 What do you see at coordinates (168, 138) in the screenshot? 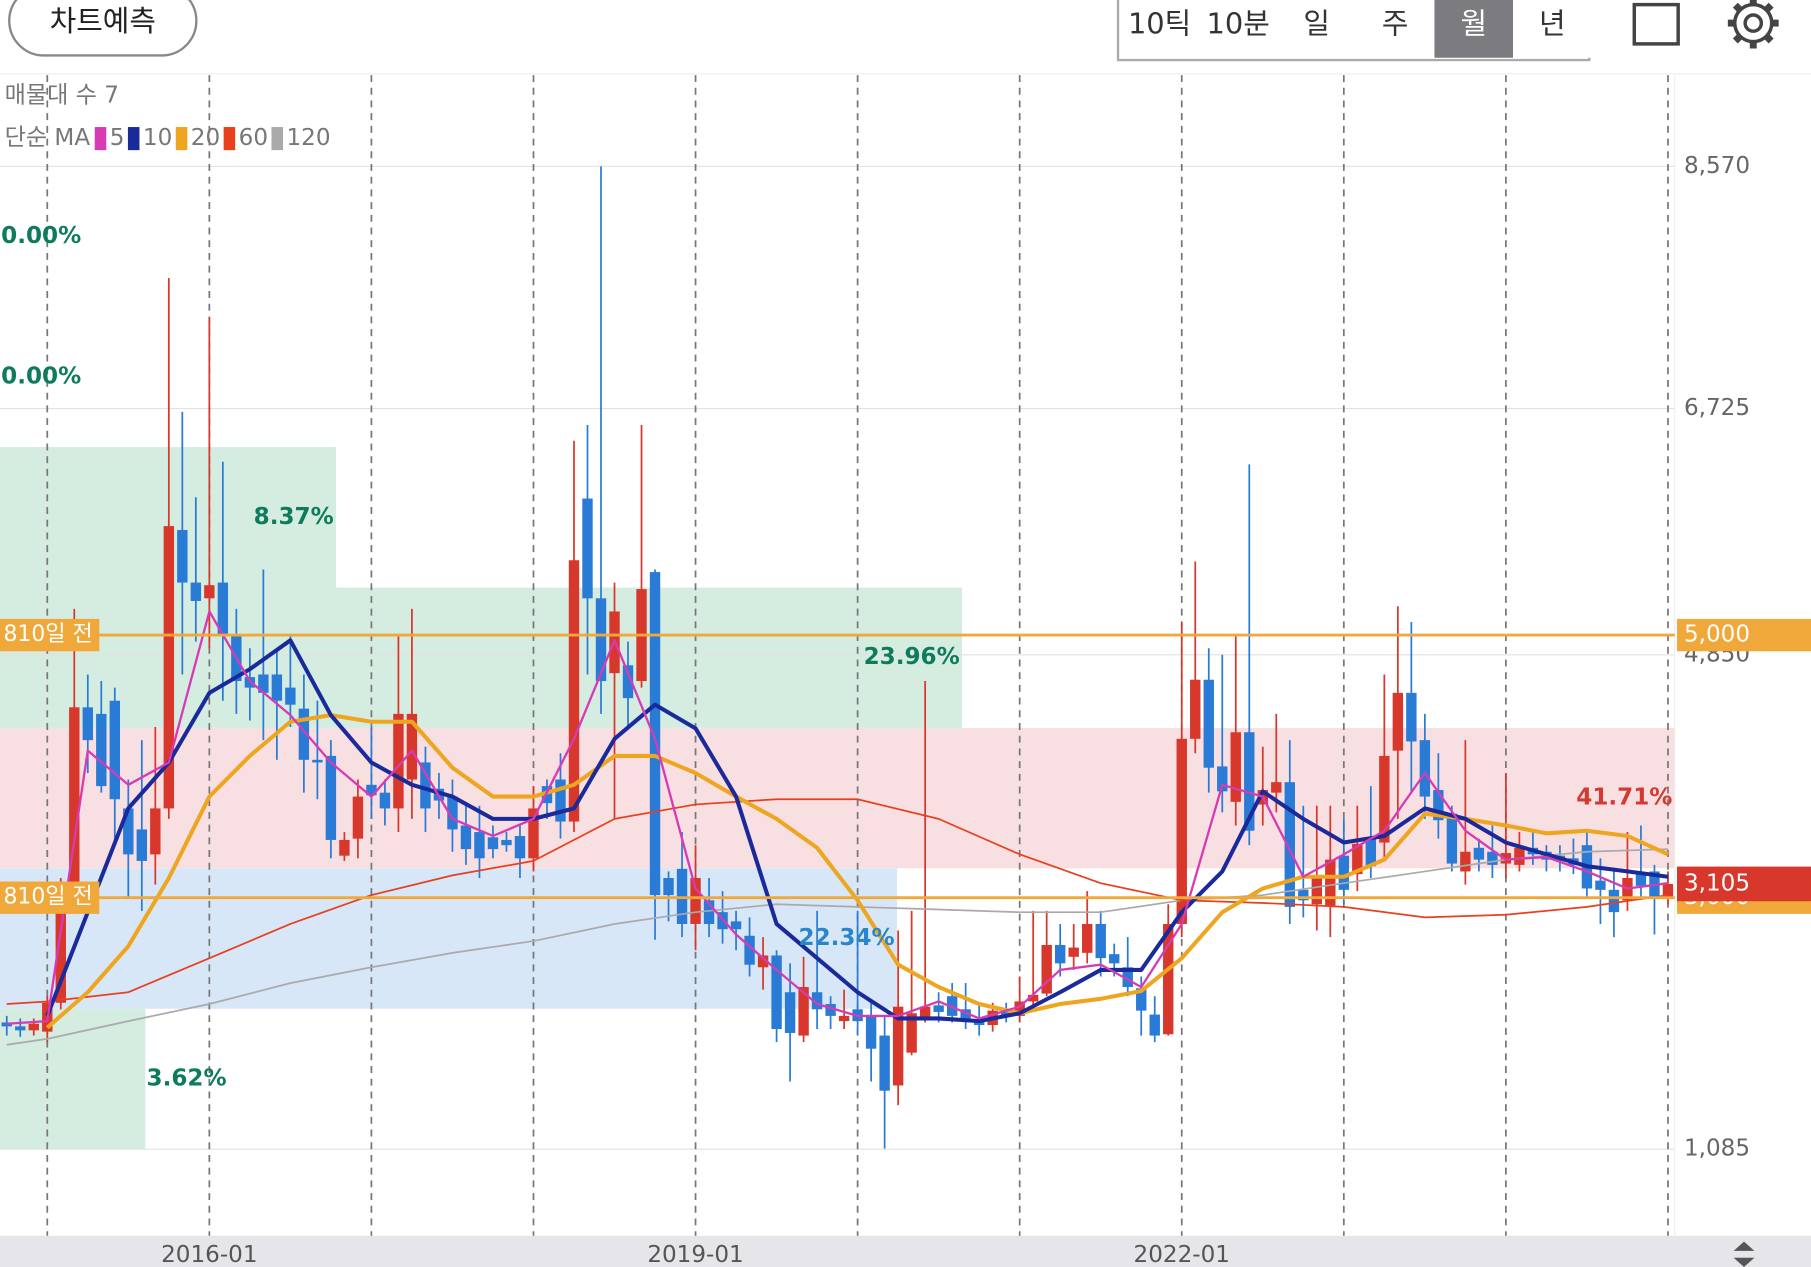
I see `ma-legend: 단순 MA 5 10 20 60 120` at bounding box center [168, 138].